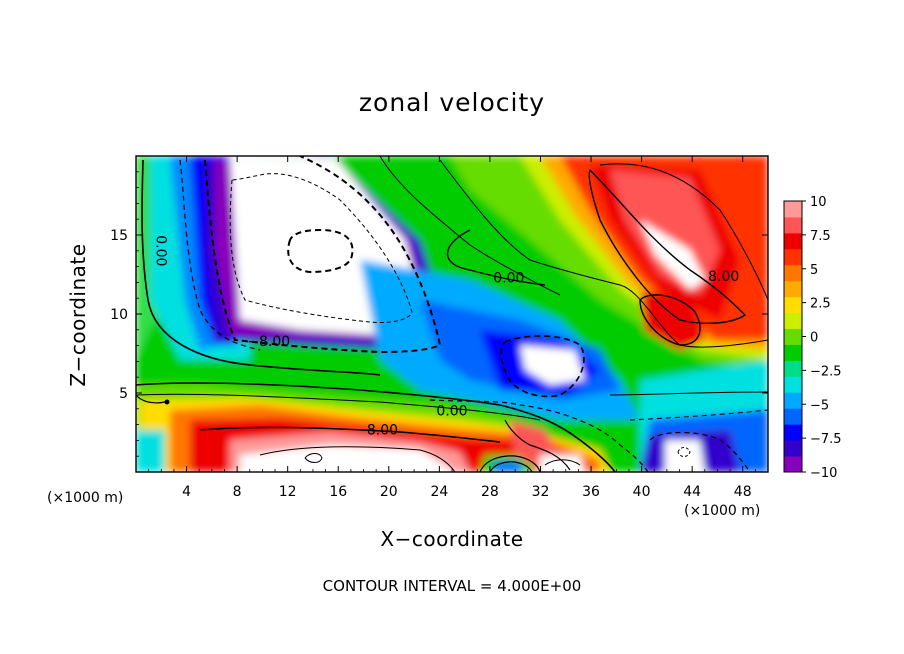 The image size is (904, 654). What do you see at coordinates (389, 492) in the screenshot?
I see `x-tick-label: 20` at bounding box center [389, 492].